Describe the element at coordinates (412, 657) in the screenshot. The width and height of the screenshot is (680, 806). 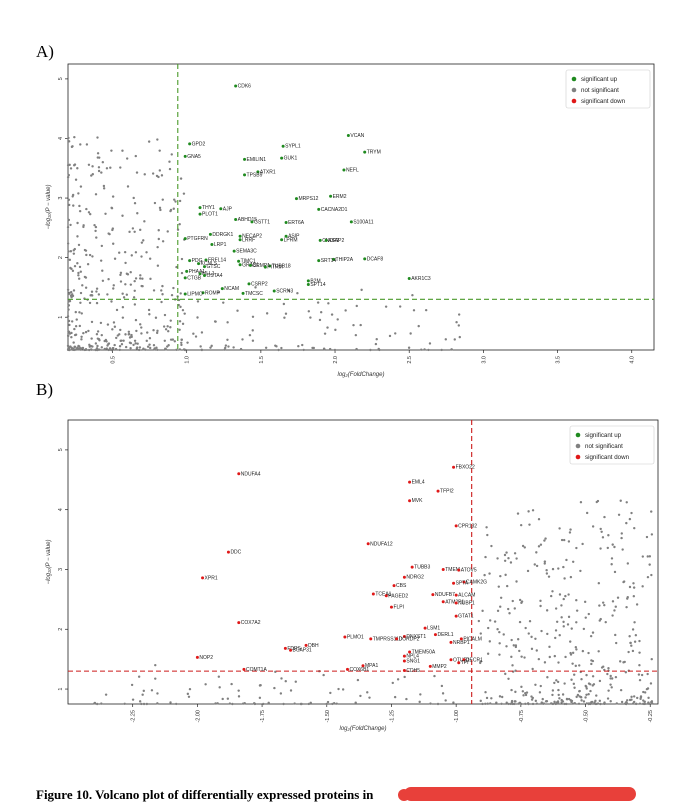
I see `point-label: NPL4` at that location.